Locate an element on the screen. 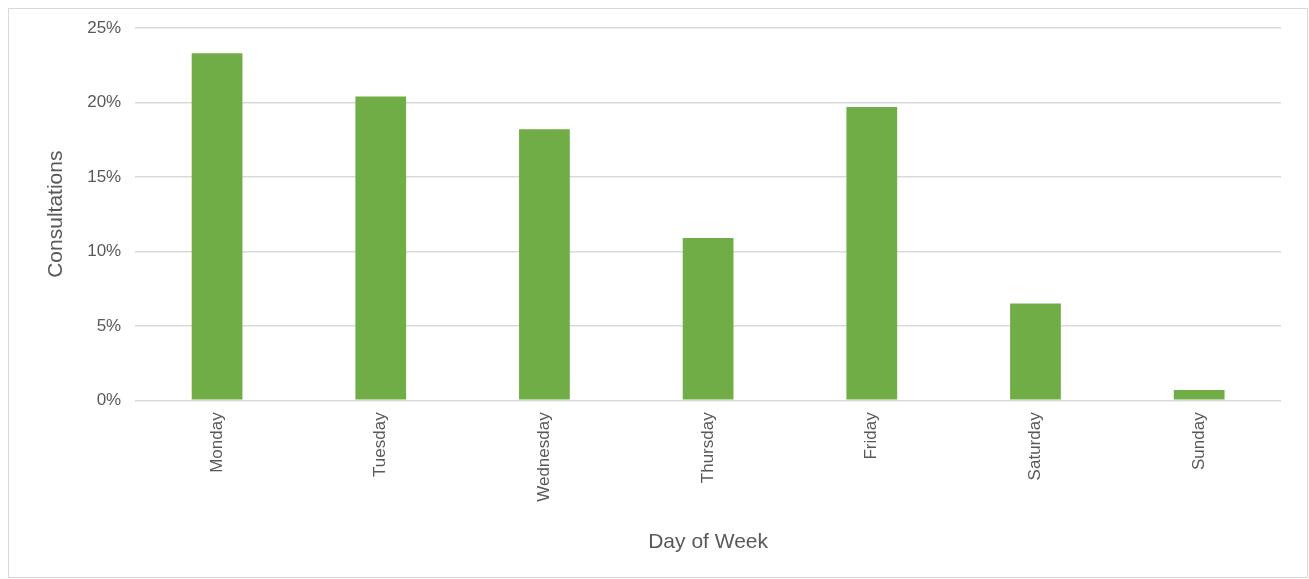 This screenshot has width=1309, height=579. x-tick-label: Saturday is located at coordinates (1035, 446).